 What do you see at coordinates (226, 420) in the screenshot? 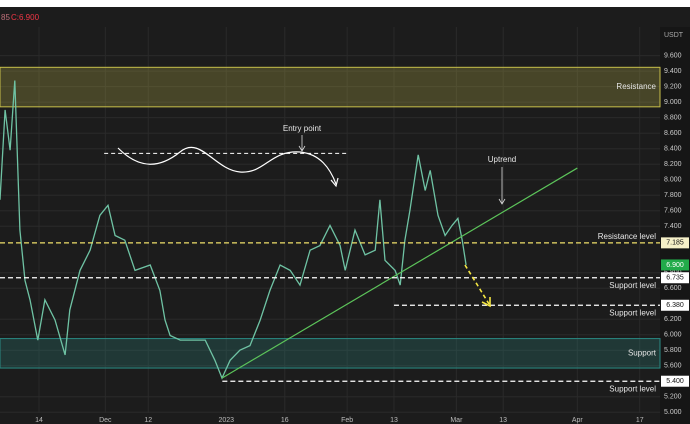
I see `x-tick-label: 2023` at bounding box center [226, 420].